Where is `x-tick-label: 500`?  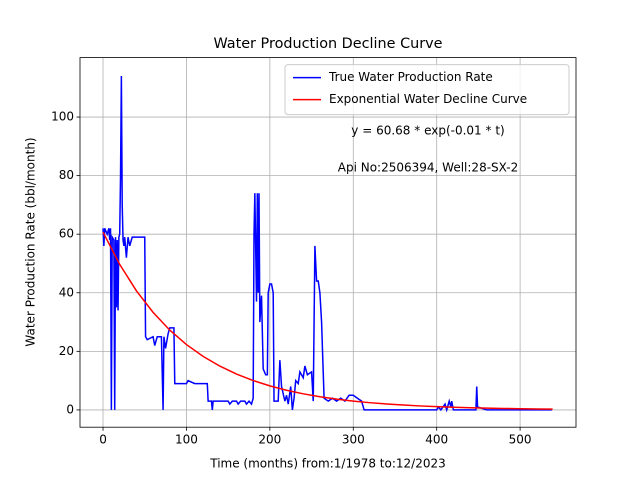
x-tick-label: 500 is located at coordinates (520, 440).